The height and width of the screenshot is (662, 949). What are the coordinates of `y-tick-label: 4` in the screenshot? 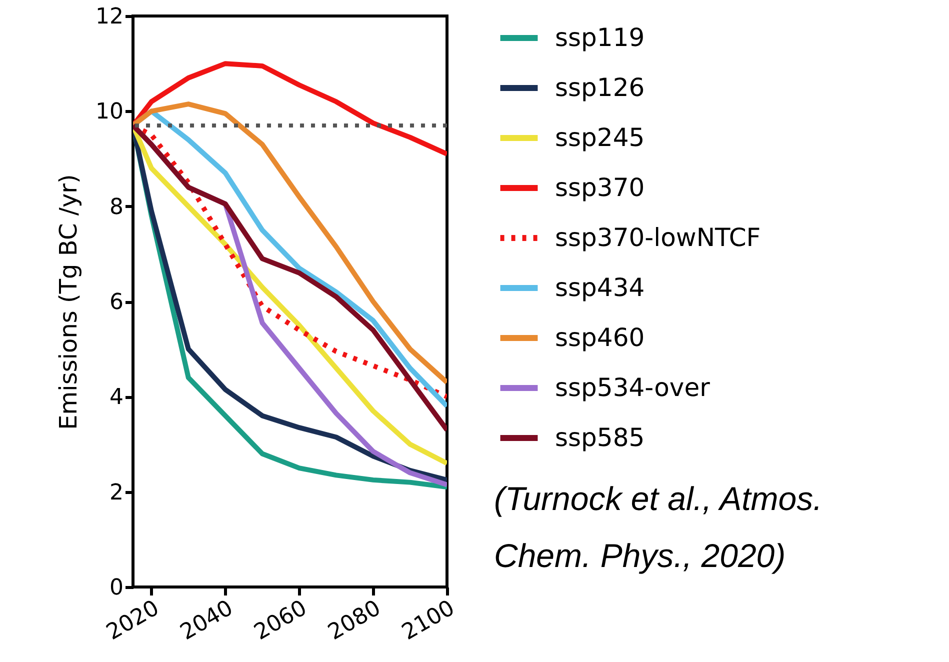 It's located at (117, 397).